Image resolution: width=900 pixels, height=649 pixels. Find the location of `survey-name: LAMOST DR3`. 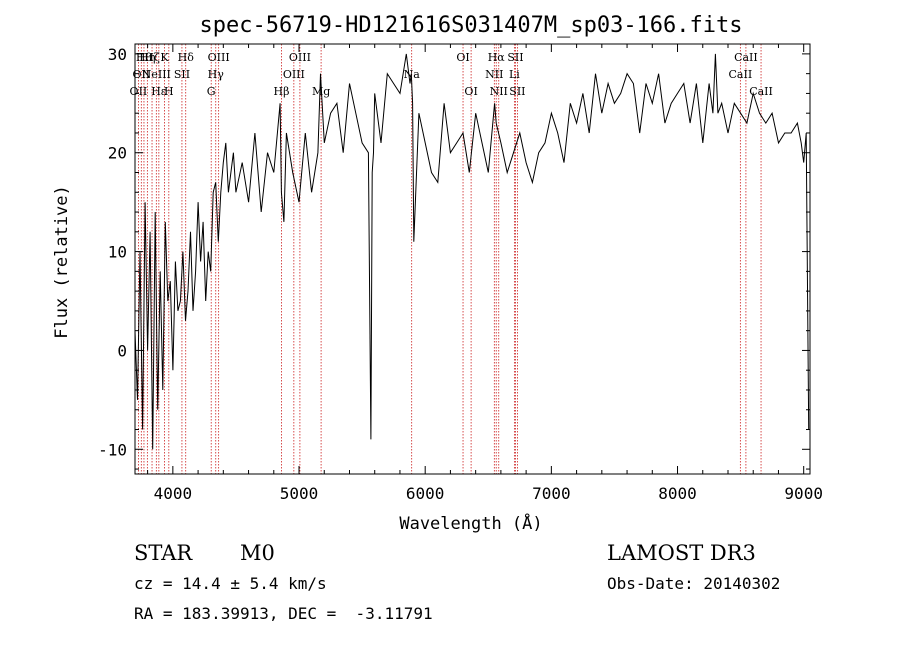

survey-name: LAMOST DR3 is located at coordinates (681, 553).